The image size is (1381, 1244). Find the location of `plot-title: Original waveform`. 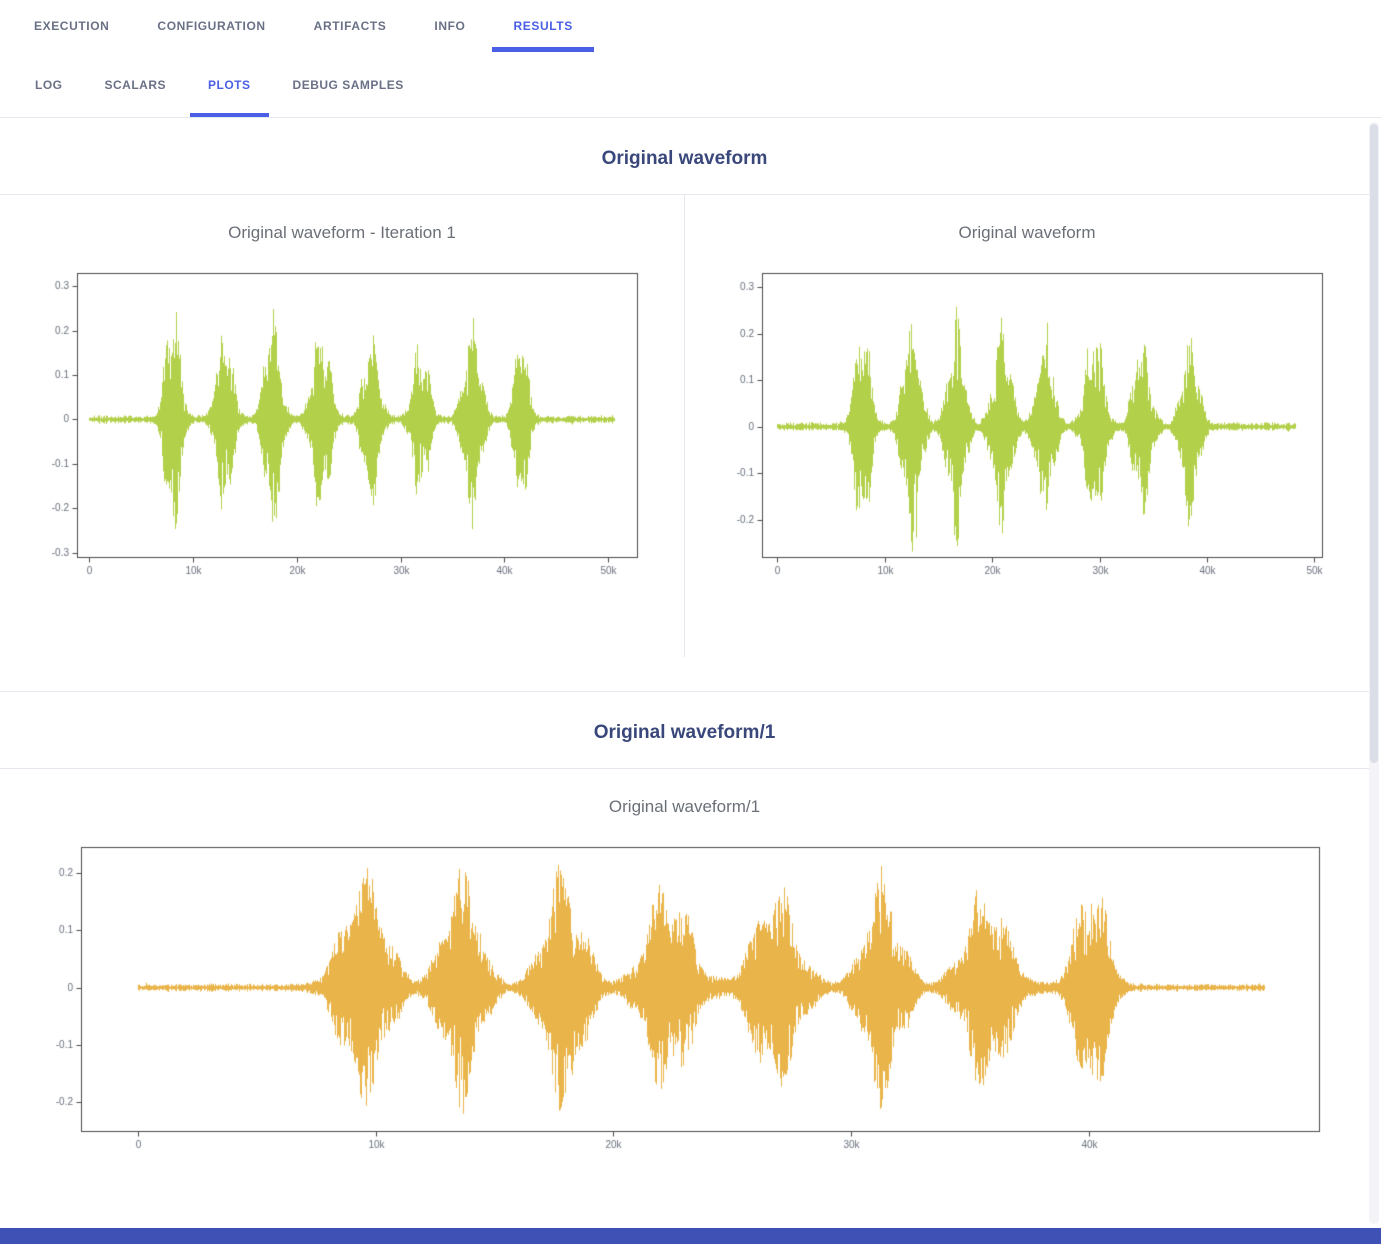

plot-title: Original waveform is located at coordinates (1027, 232).